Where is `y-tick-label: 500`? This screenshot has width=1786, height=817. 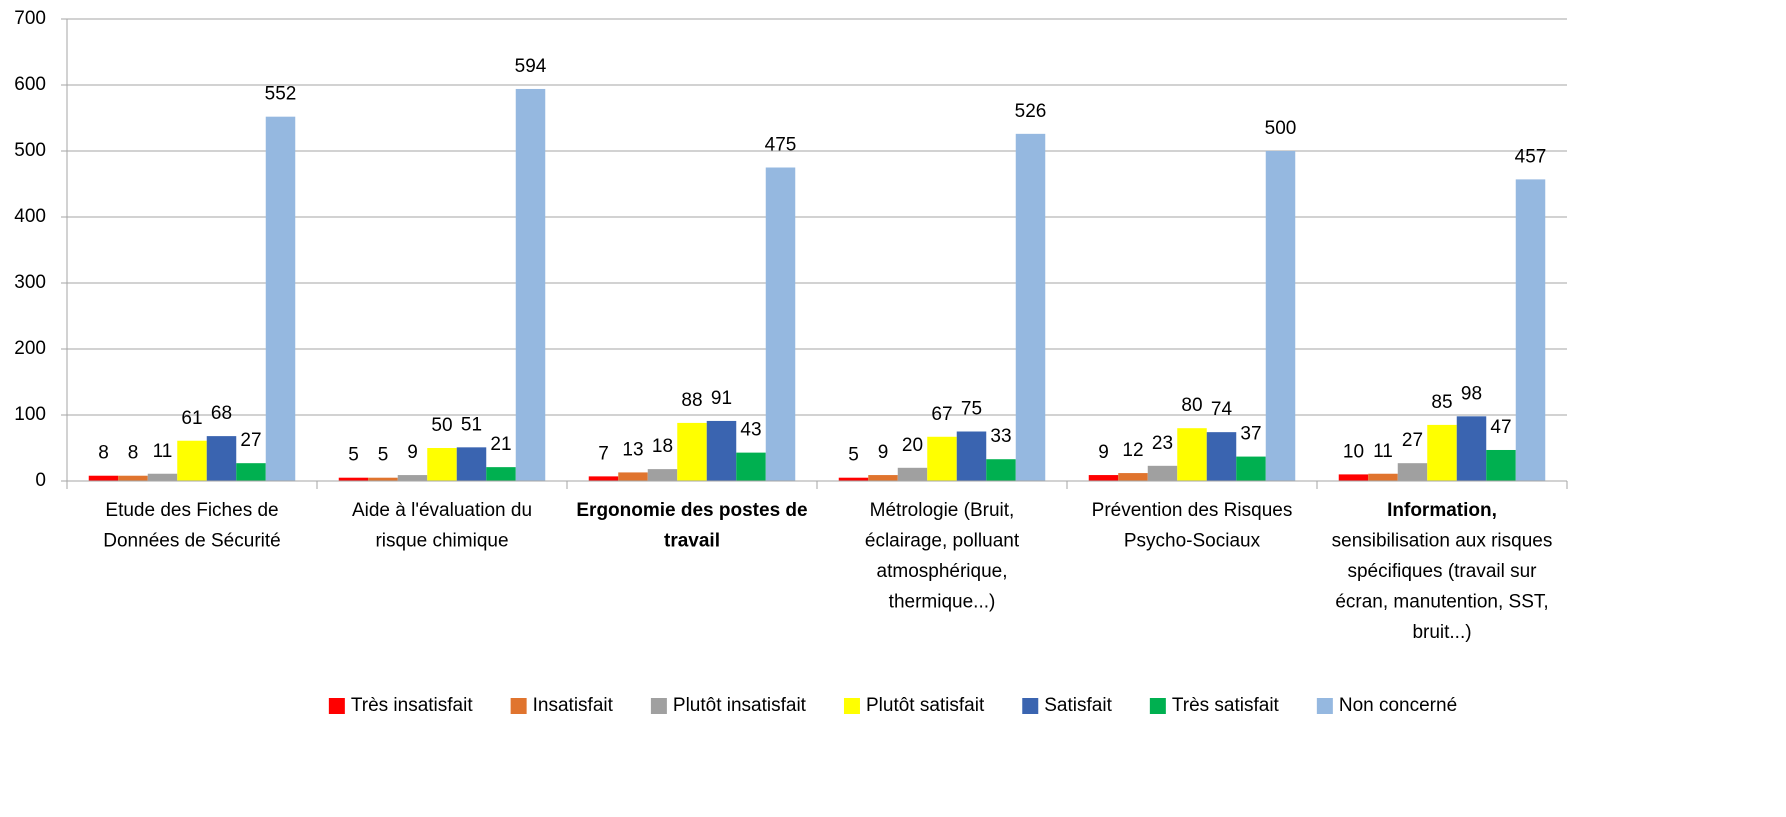
y-tick-label: 500 is located at coordinates (30, 150).